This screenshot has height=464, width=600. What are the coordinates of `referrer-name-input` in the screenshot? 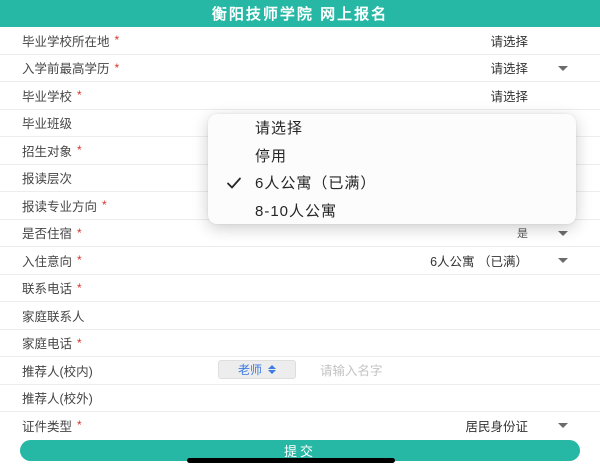 It's located at (410, 371).